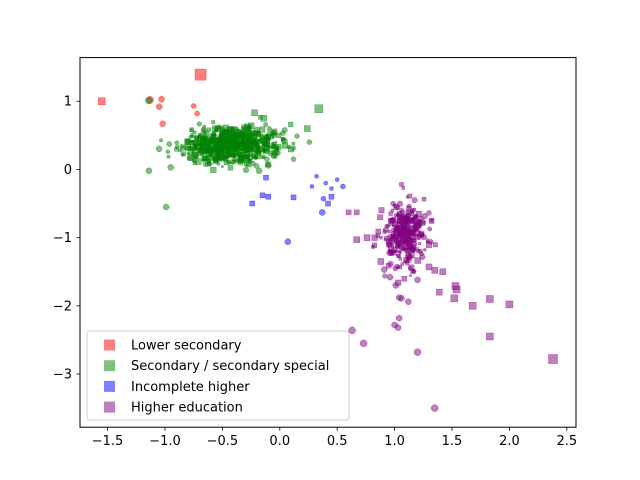 This screenshot has height=480, width=640. I want to click on y-axis: 1 0 −1 −2 −3, so click(66, 239).